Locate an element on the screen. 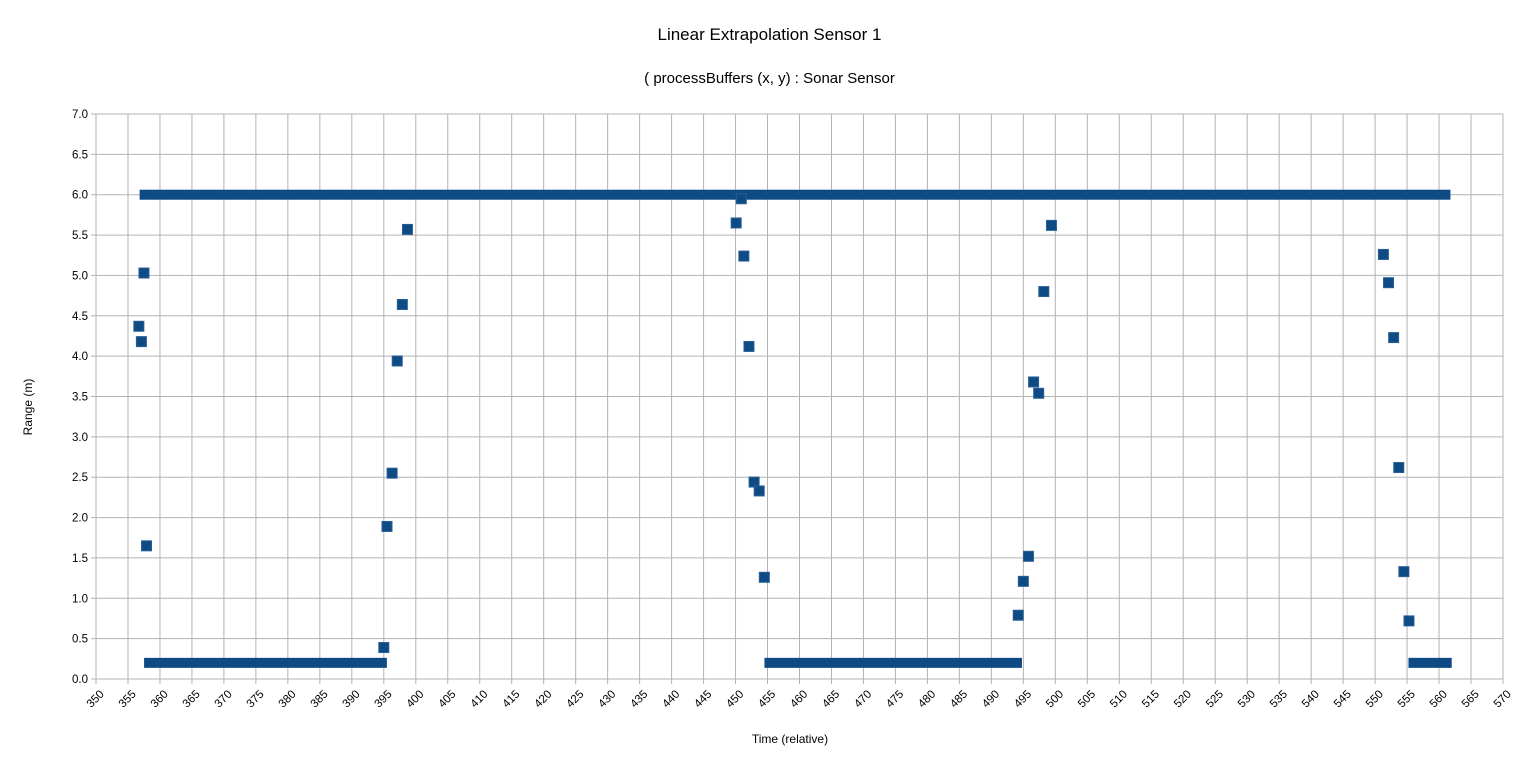 This screenshot has height=766, width=1539. x-tick-label: 545 is located at coordinates (1343, 699).